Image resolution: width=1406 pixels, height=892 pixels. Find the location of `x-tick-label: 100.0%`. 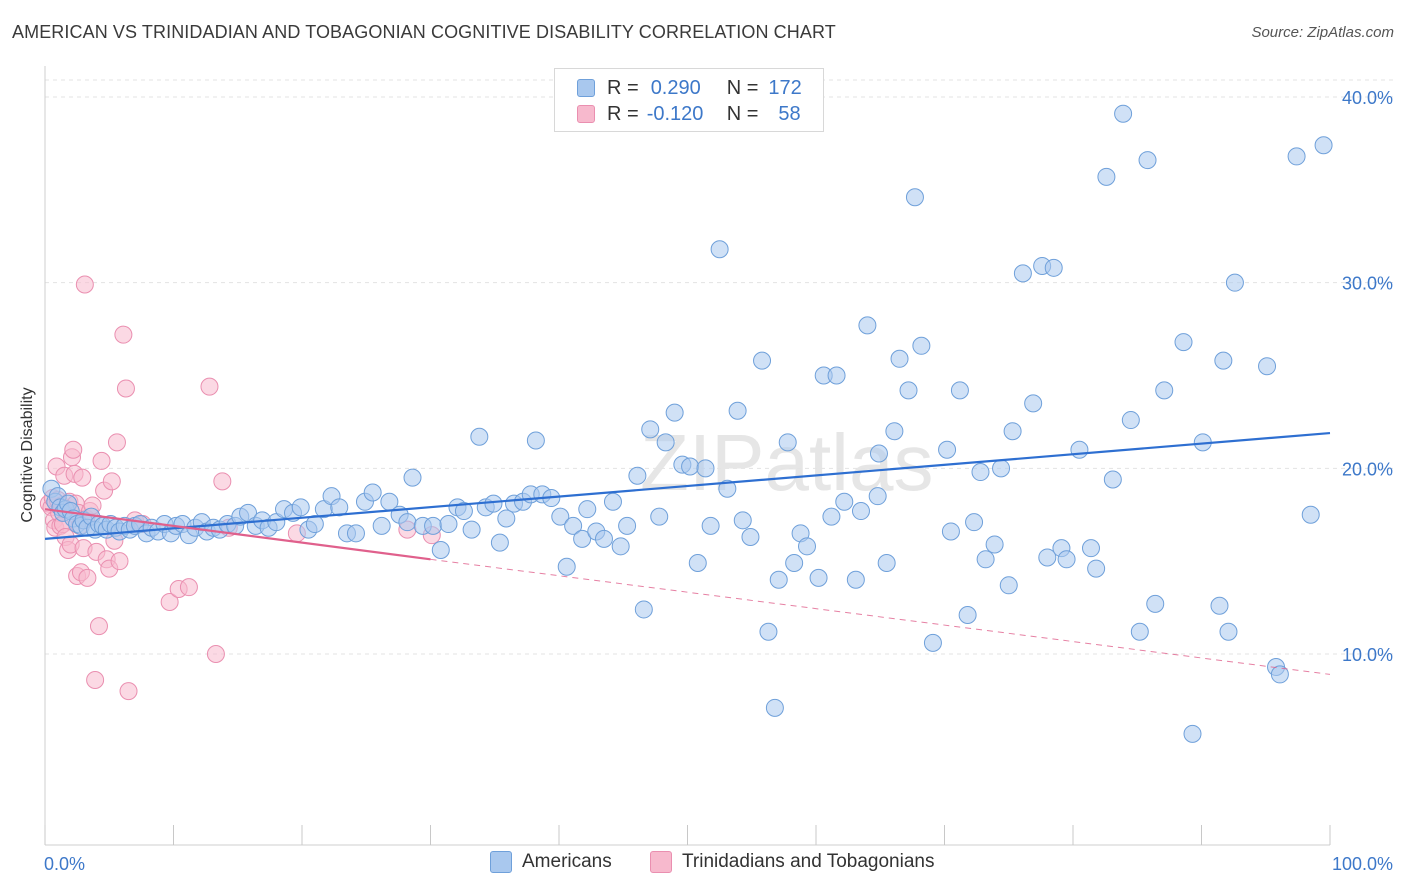

x-tick-label: 100.0% is located at coordinates (1362, 864).